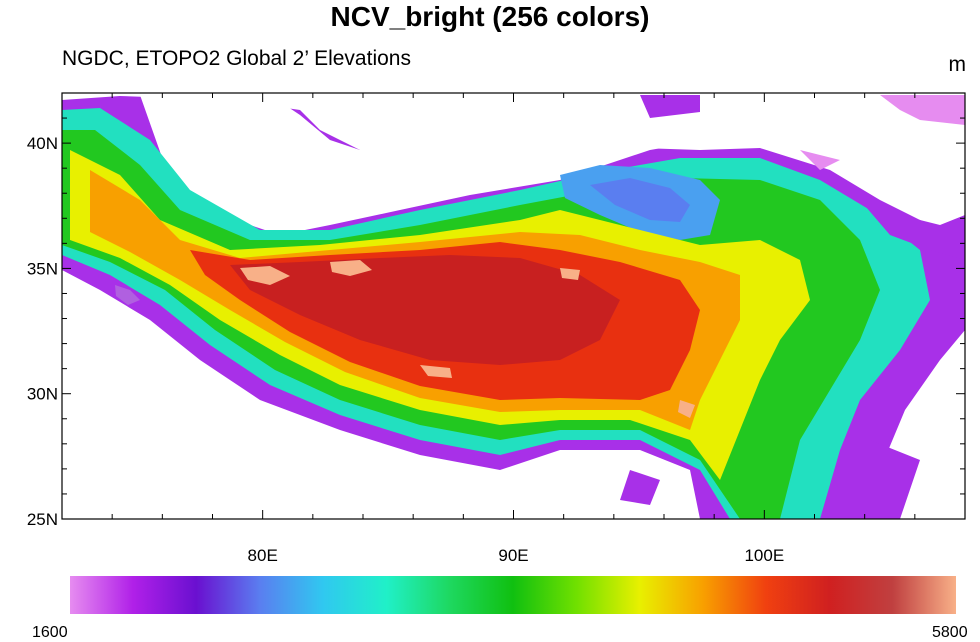 Image resolution: width=980 pixels, height=642 pixels. I want to click on units-label: m, so click(957, 64).